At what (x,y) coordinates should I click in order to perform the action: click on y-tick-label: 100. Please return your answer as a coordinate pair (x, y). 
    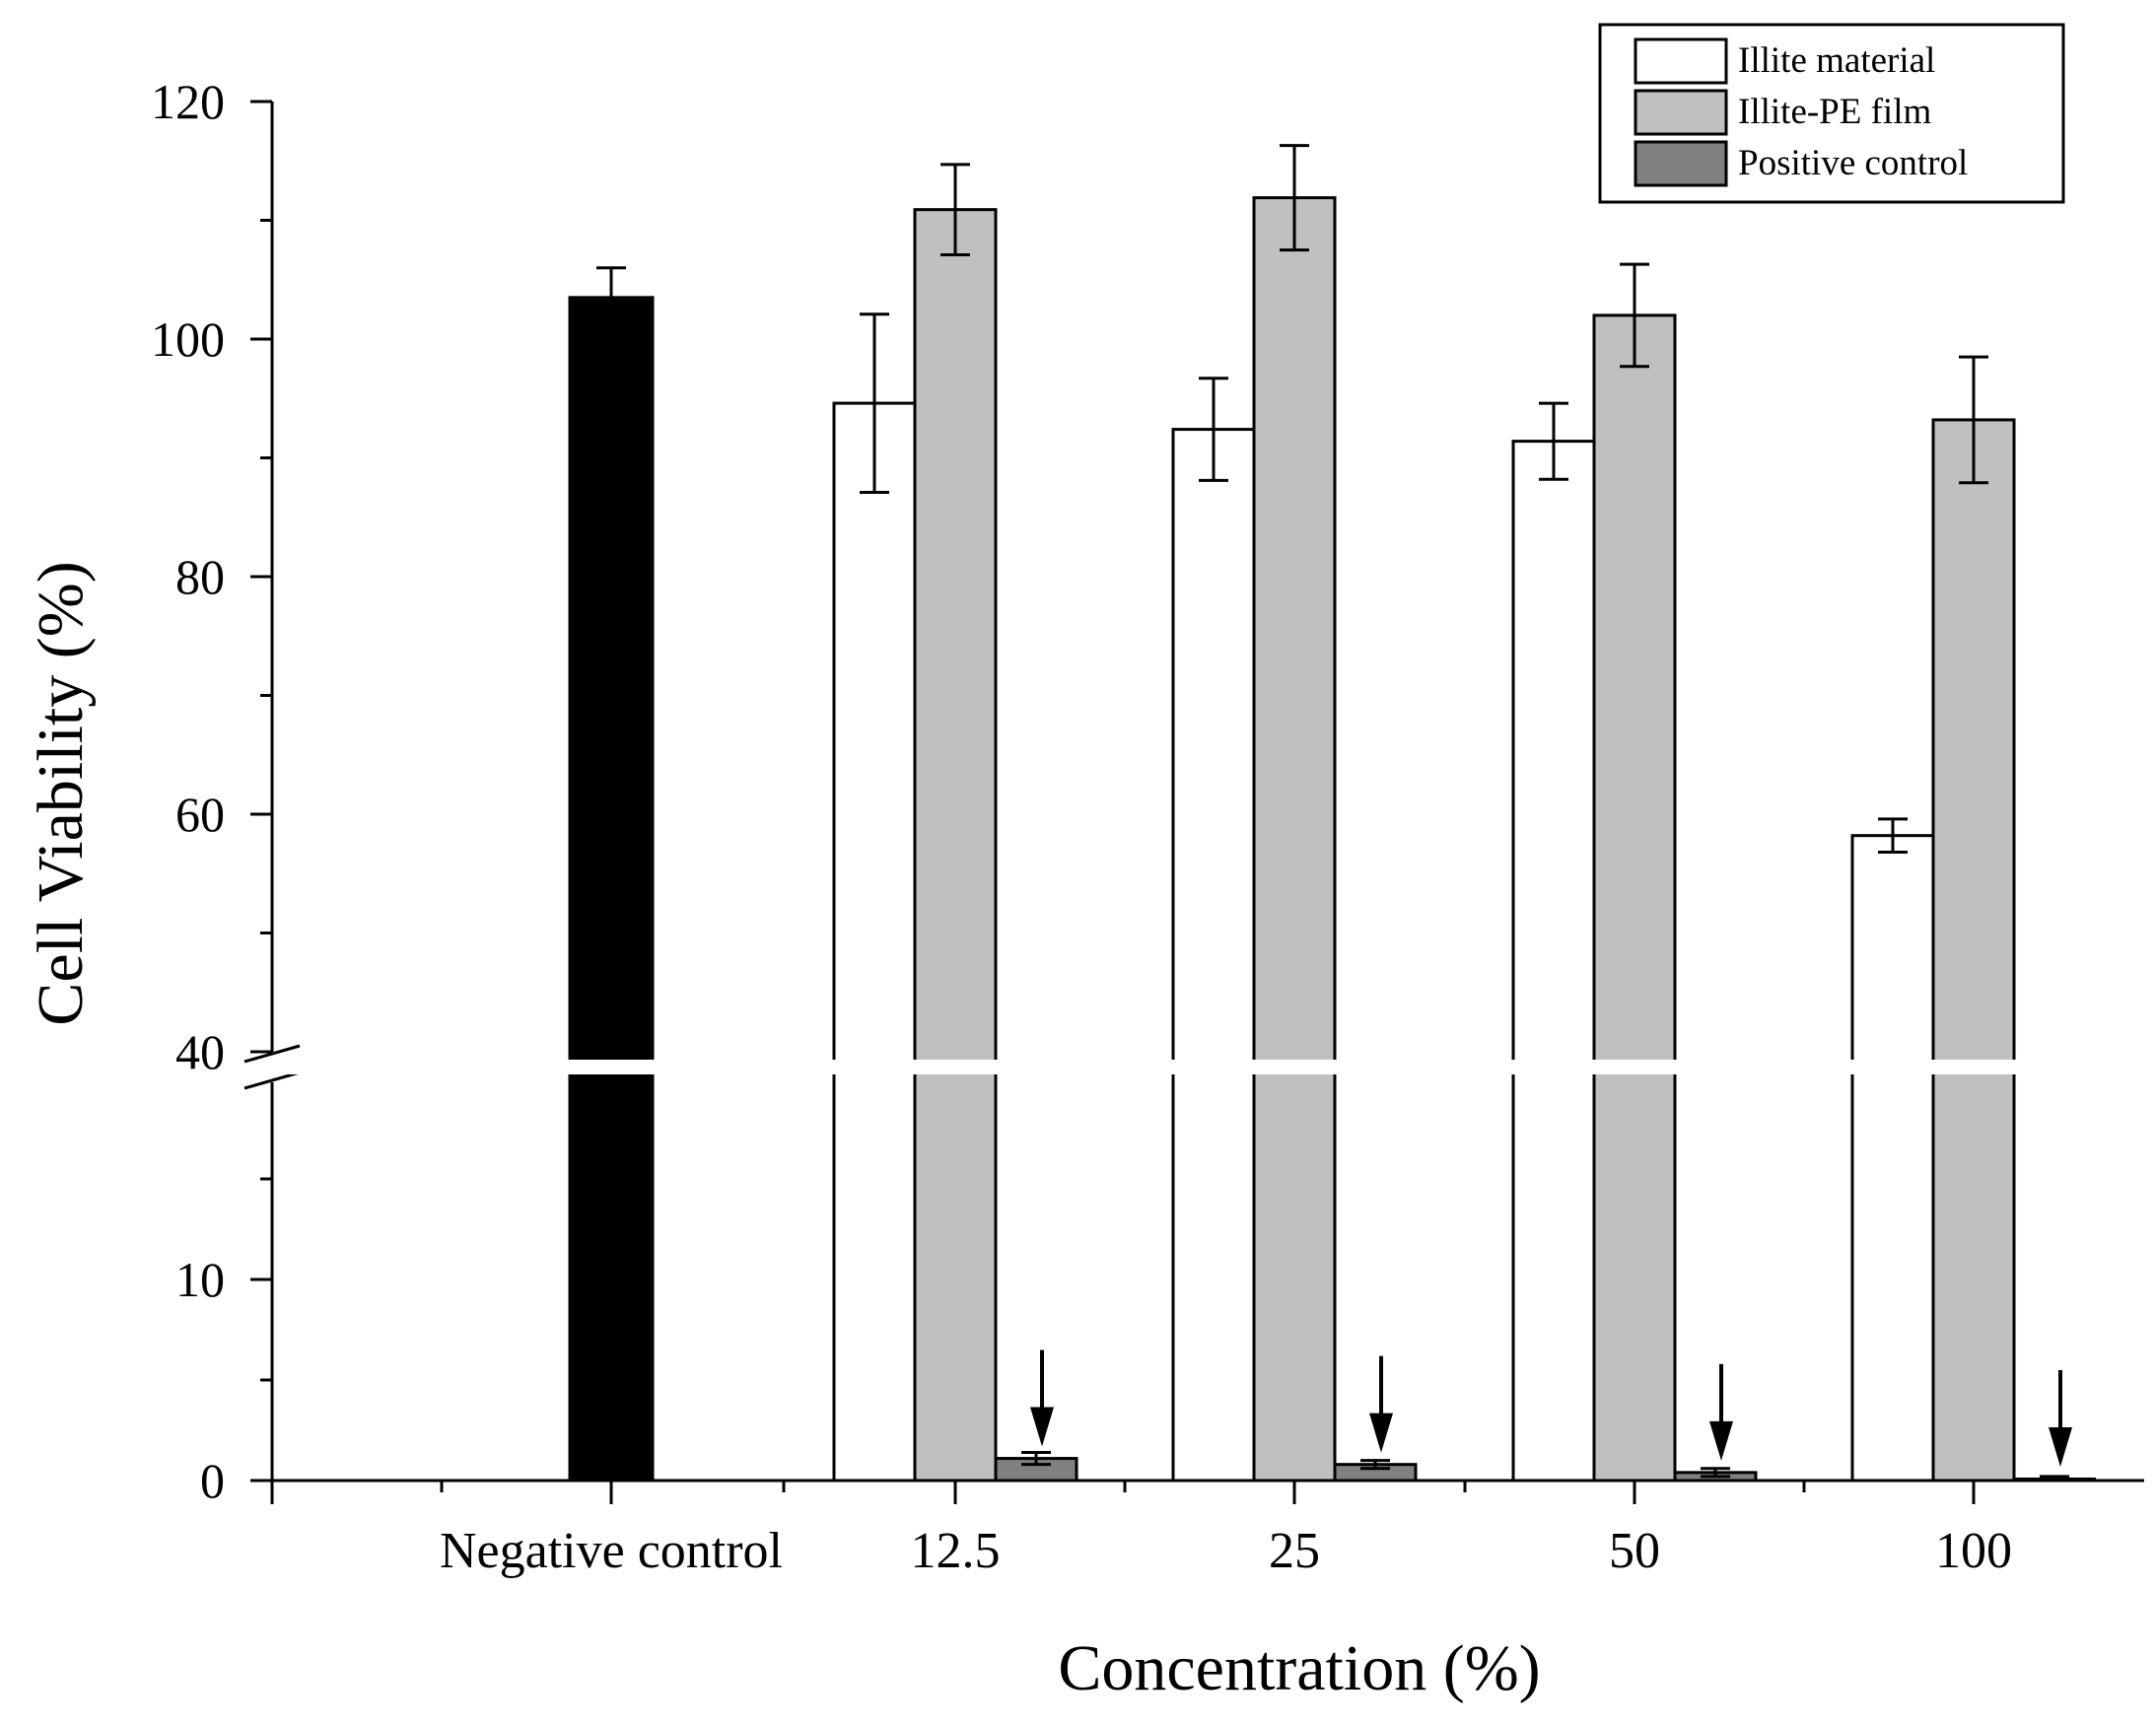
    Looking at the image, I should click on (188, 339).